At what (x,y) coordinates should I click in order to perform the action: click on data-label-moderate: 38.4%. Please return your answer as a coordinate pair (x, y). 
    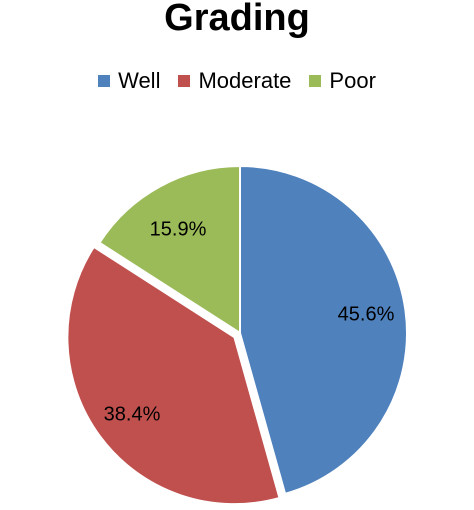
    Looking at the image, I should click on (132, 414).